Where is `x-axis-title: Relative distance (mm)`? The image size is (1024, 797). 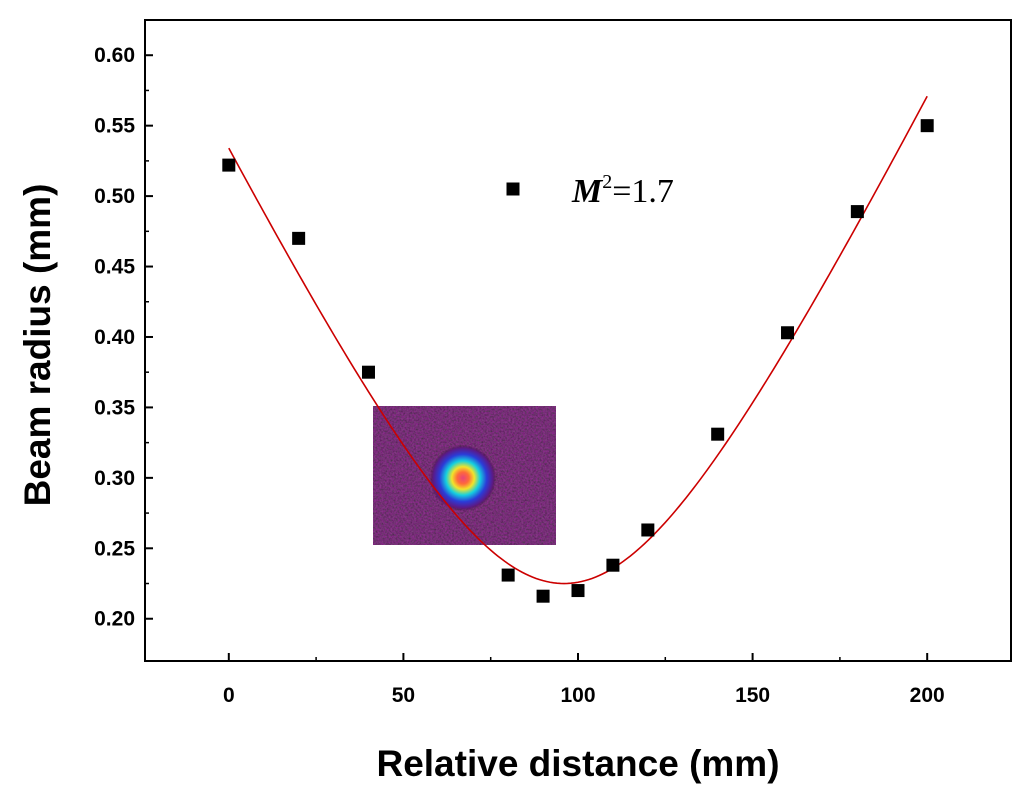
x-axis-title: Relative distance (mm) is located at coordinates (577, 763).